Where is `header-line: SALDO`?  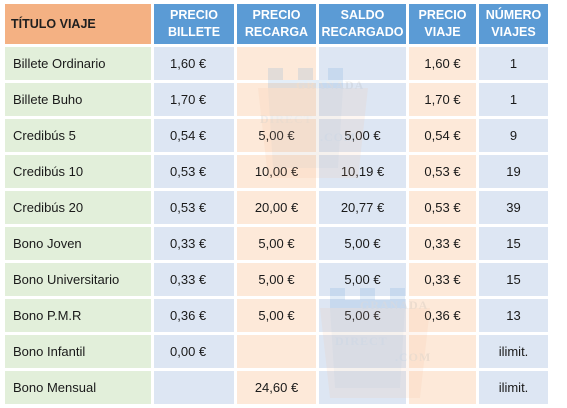
header-line: SALDO is located at coordinates (362, 15).